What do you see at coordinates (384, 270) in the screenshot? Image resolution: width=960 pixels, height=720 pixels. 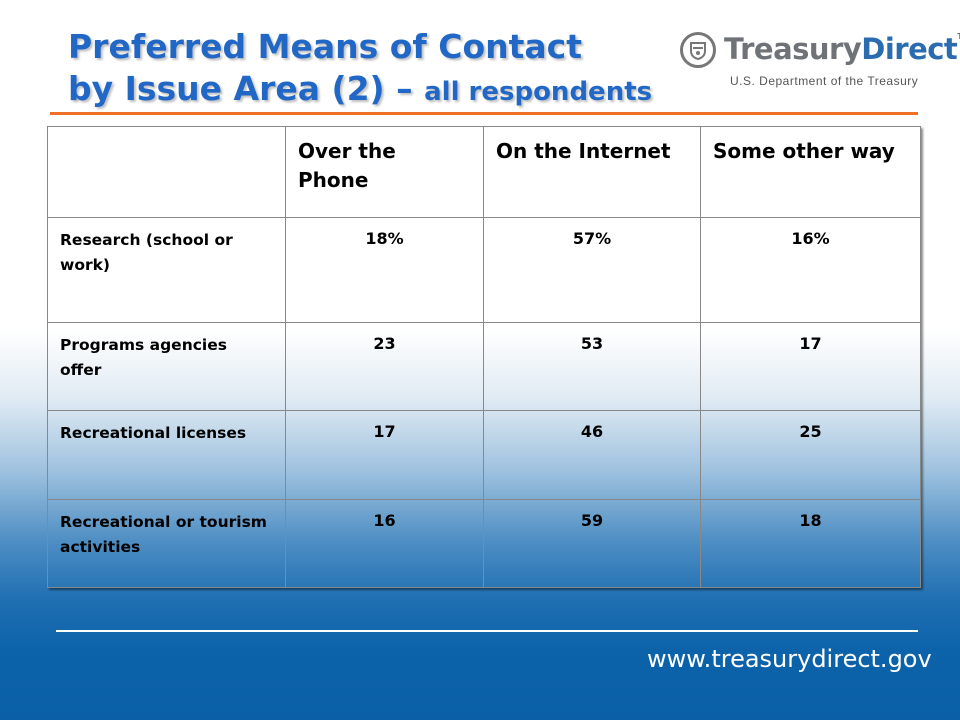 I see `cell-phone: 18%` at bounding box center [384, 270].